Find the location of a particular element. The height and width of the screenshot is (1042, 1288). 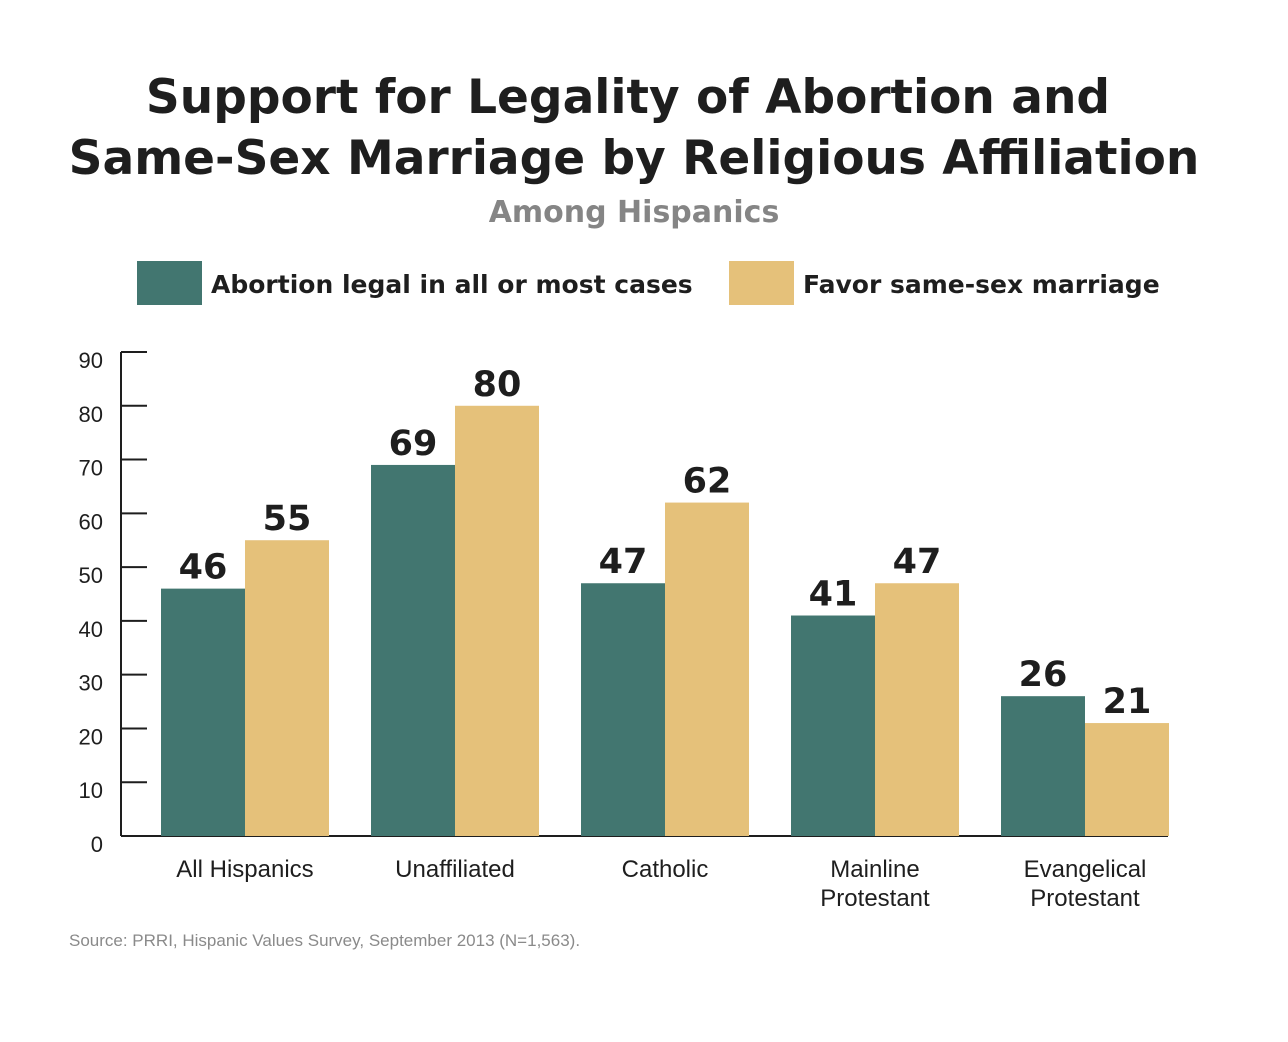

y-tick-label: 40 is located at coordinates (91, 629).